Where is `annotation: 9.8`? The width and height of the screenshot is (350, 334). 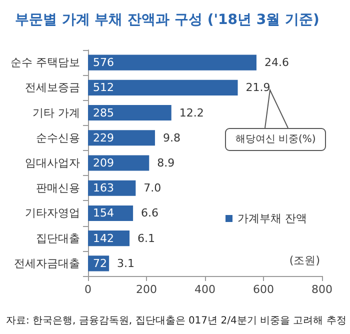 annotation: 9.8 is located at coordinates (171, 137).